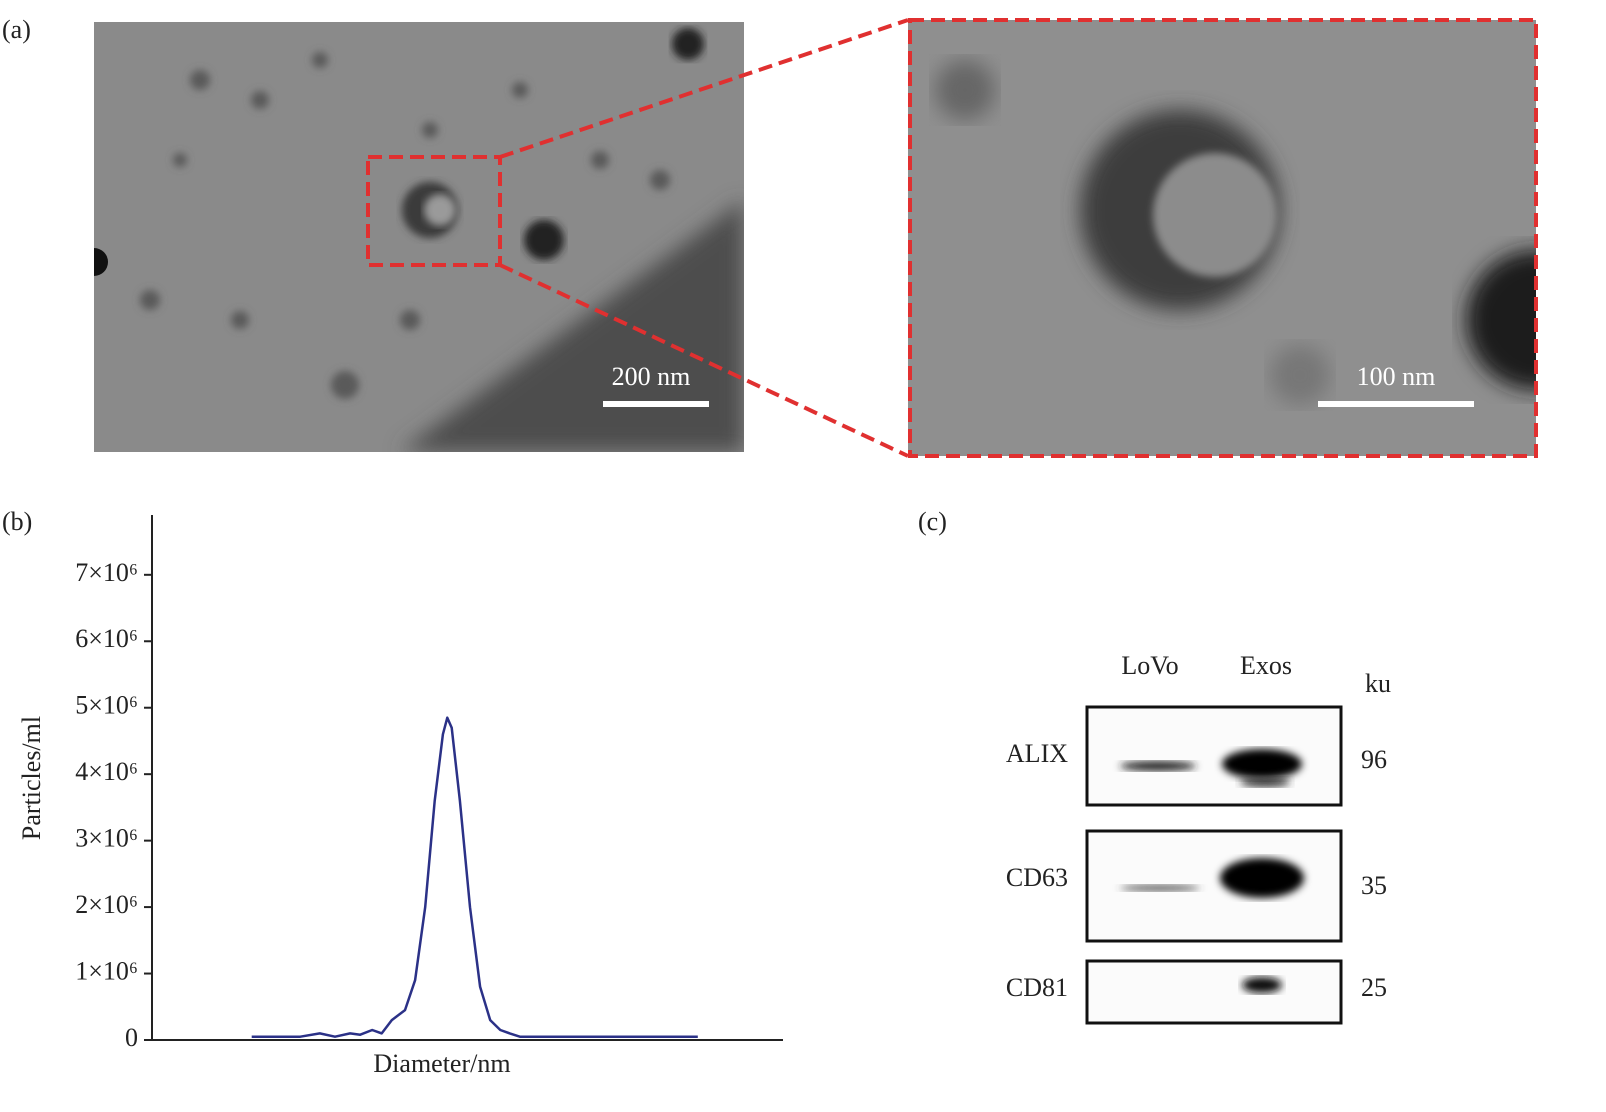  What do you see at coordinates (1378, 683) in the screenshot?
I see `unit-label: ku` at bounding box center [1378, 683].